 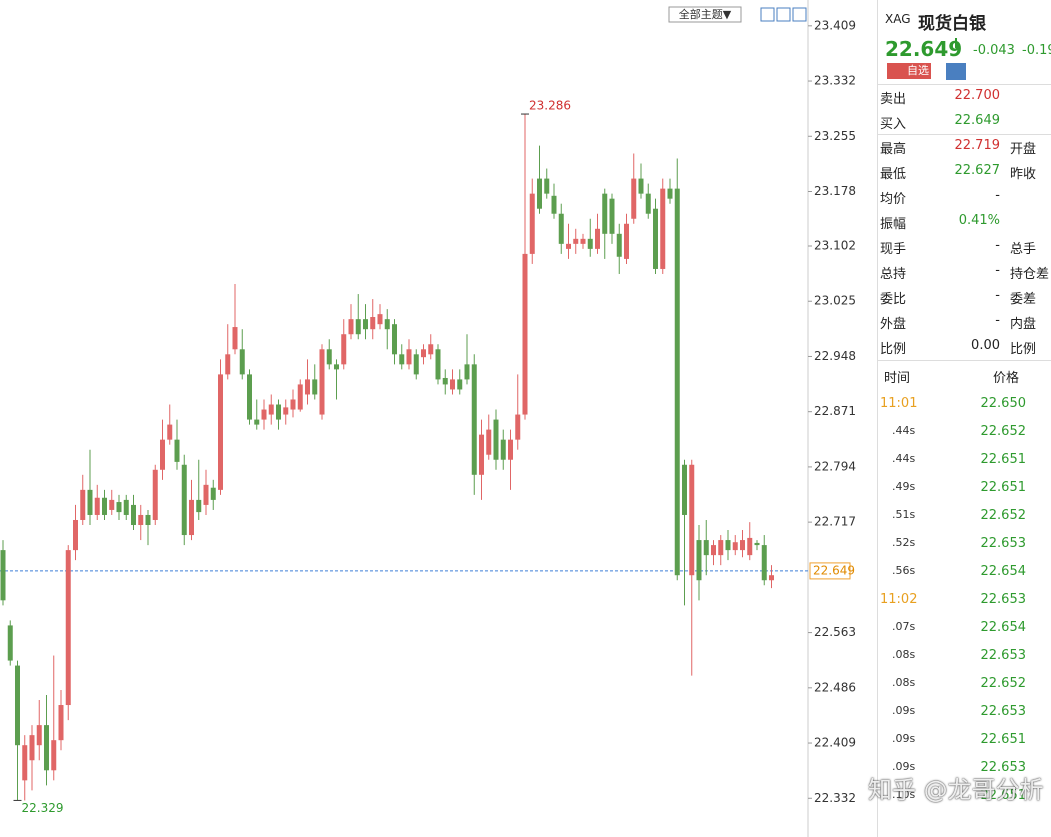 What do you see at coordinates (904, 738) in the screenshot?
I see `tick-time: .09s` at bounding box center [904, 738].